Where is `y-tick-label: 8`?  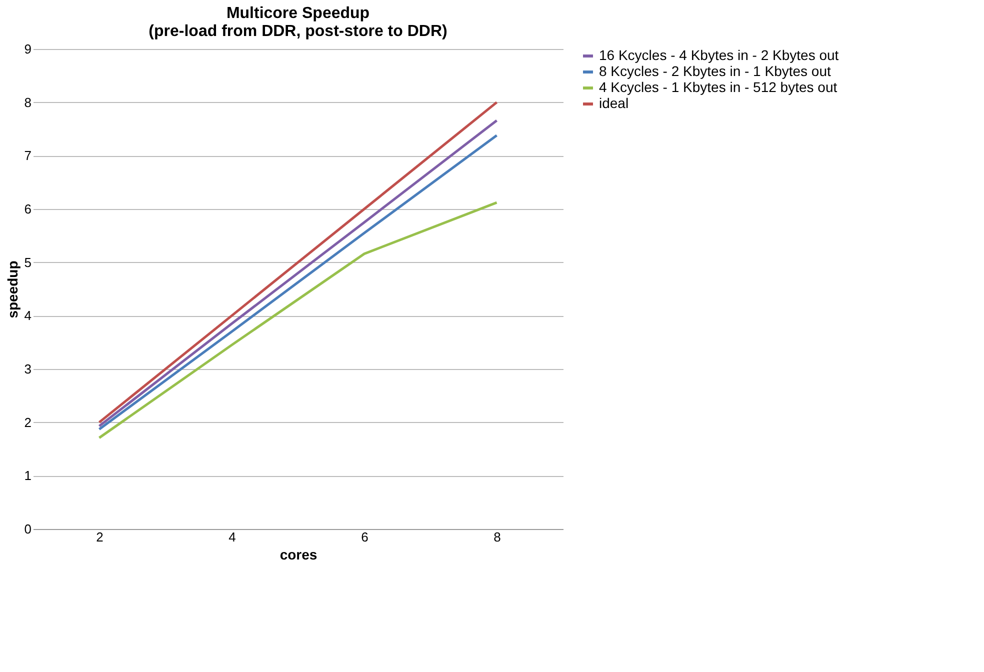
y-tick-label: 8 is located at coordinates (28, 102).